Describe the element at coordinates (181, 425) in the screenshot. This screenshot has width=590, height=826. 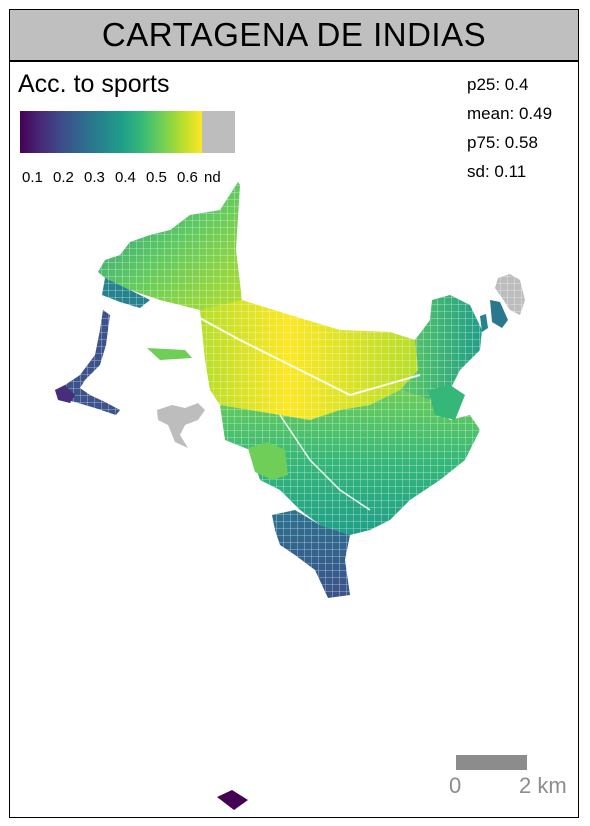
I see `nodata-island` at that location.